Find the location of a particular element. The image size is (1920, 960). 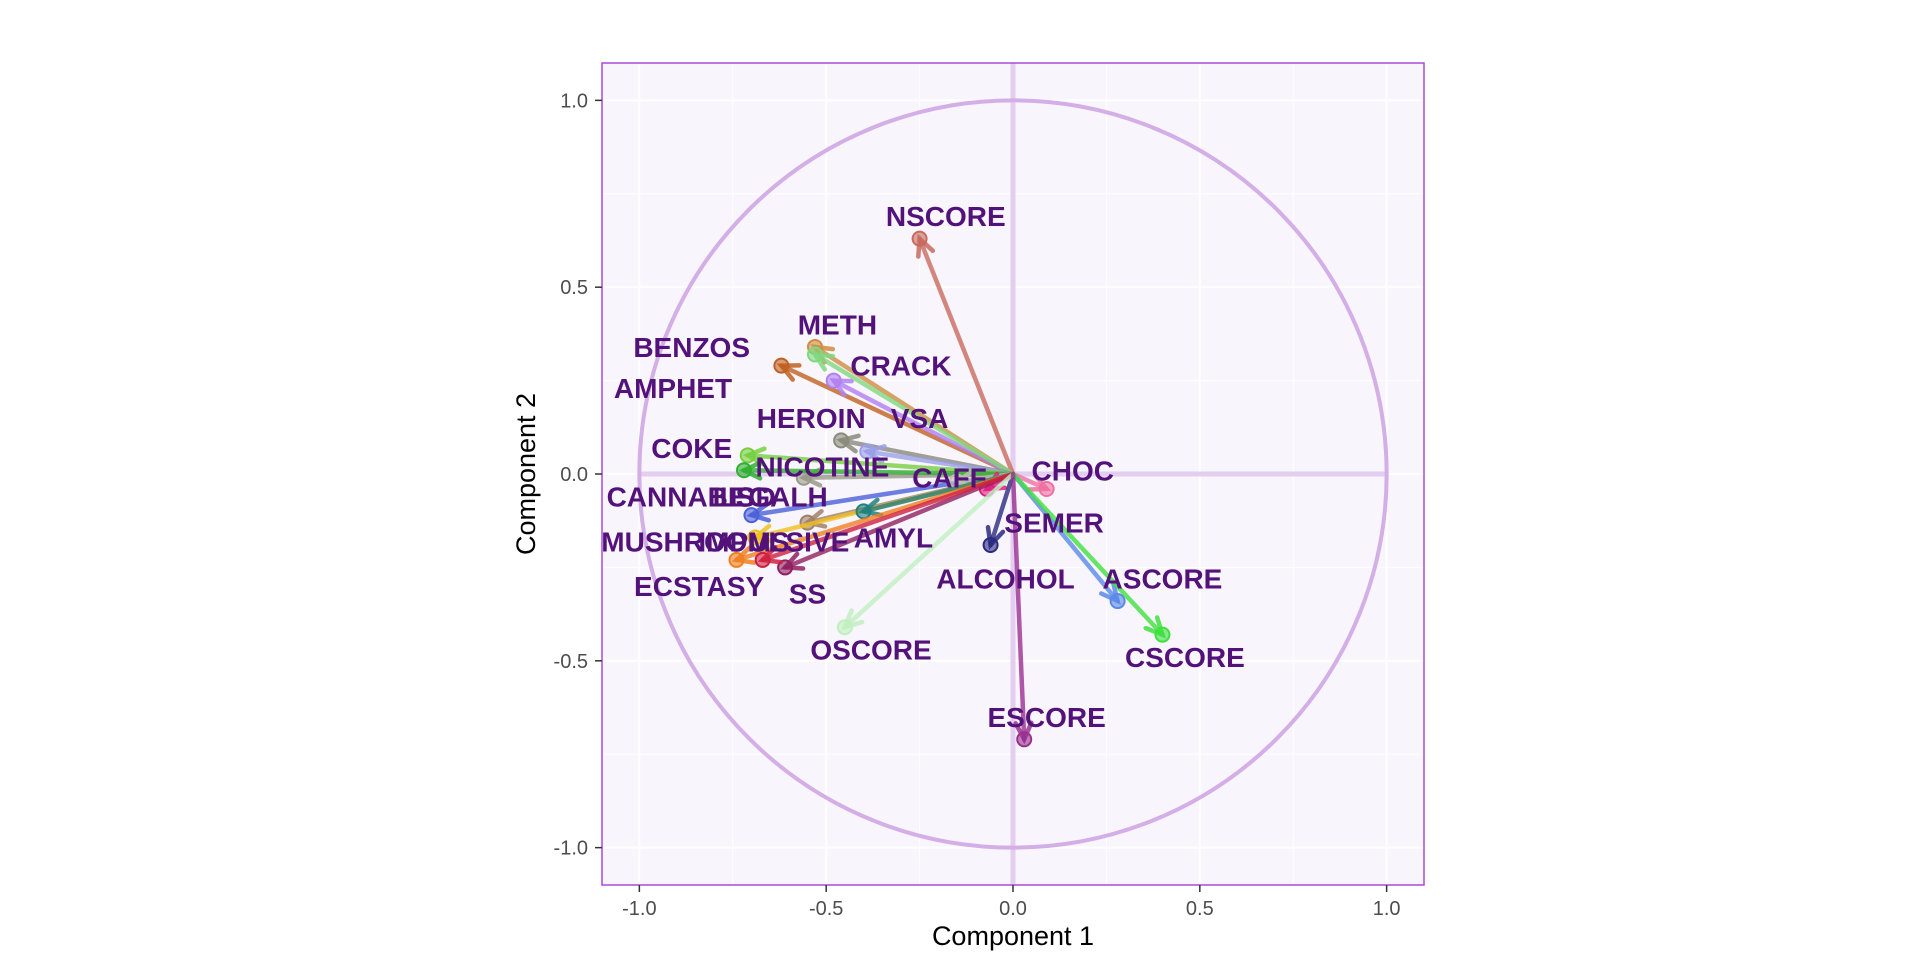

label-caff: CAFF is located at coordinates (949, 478).